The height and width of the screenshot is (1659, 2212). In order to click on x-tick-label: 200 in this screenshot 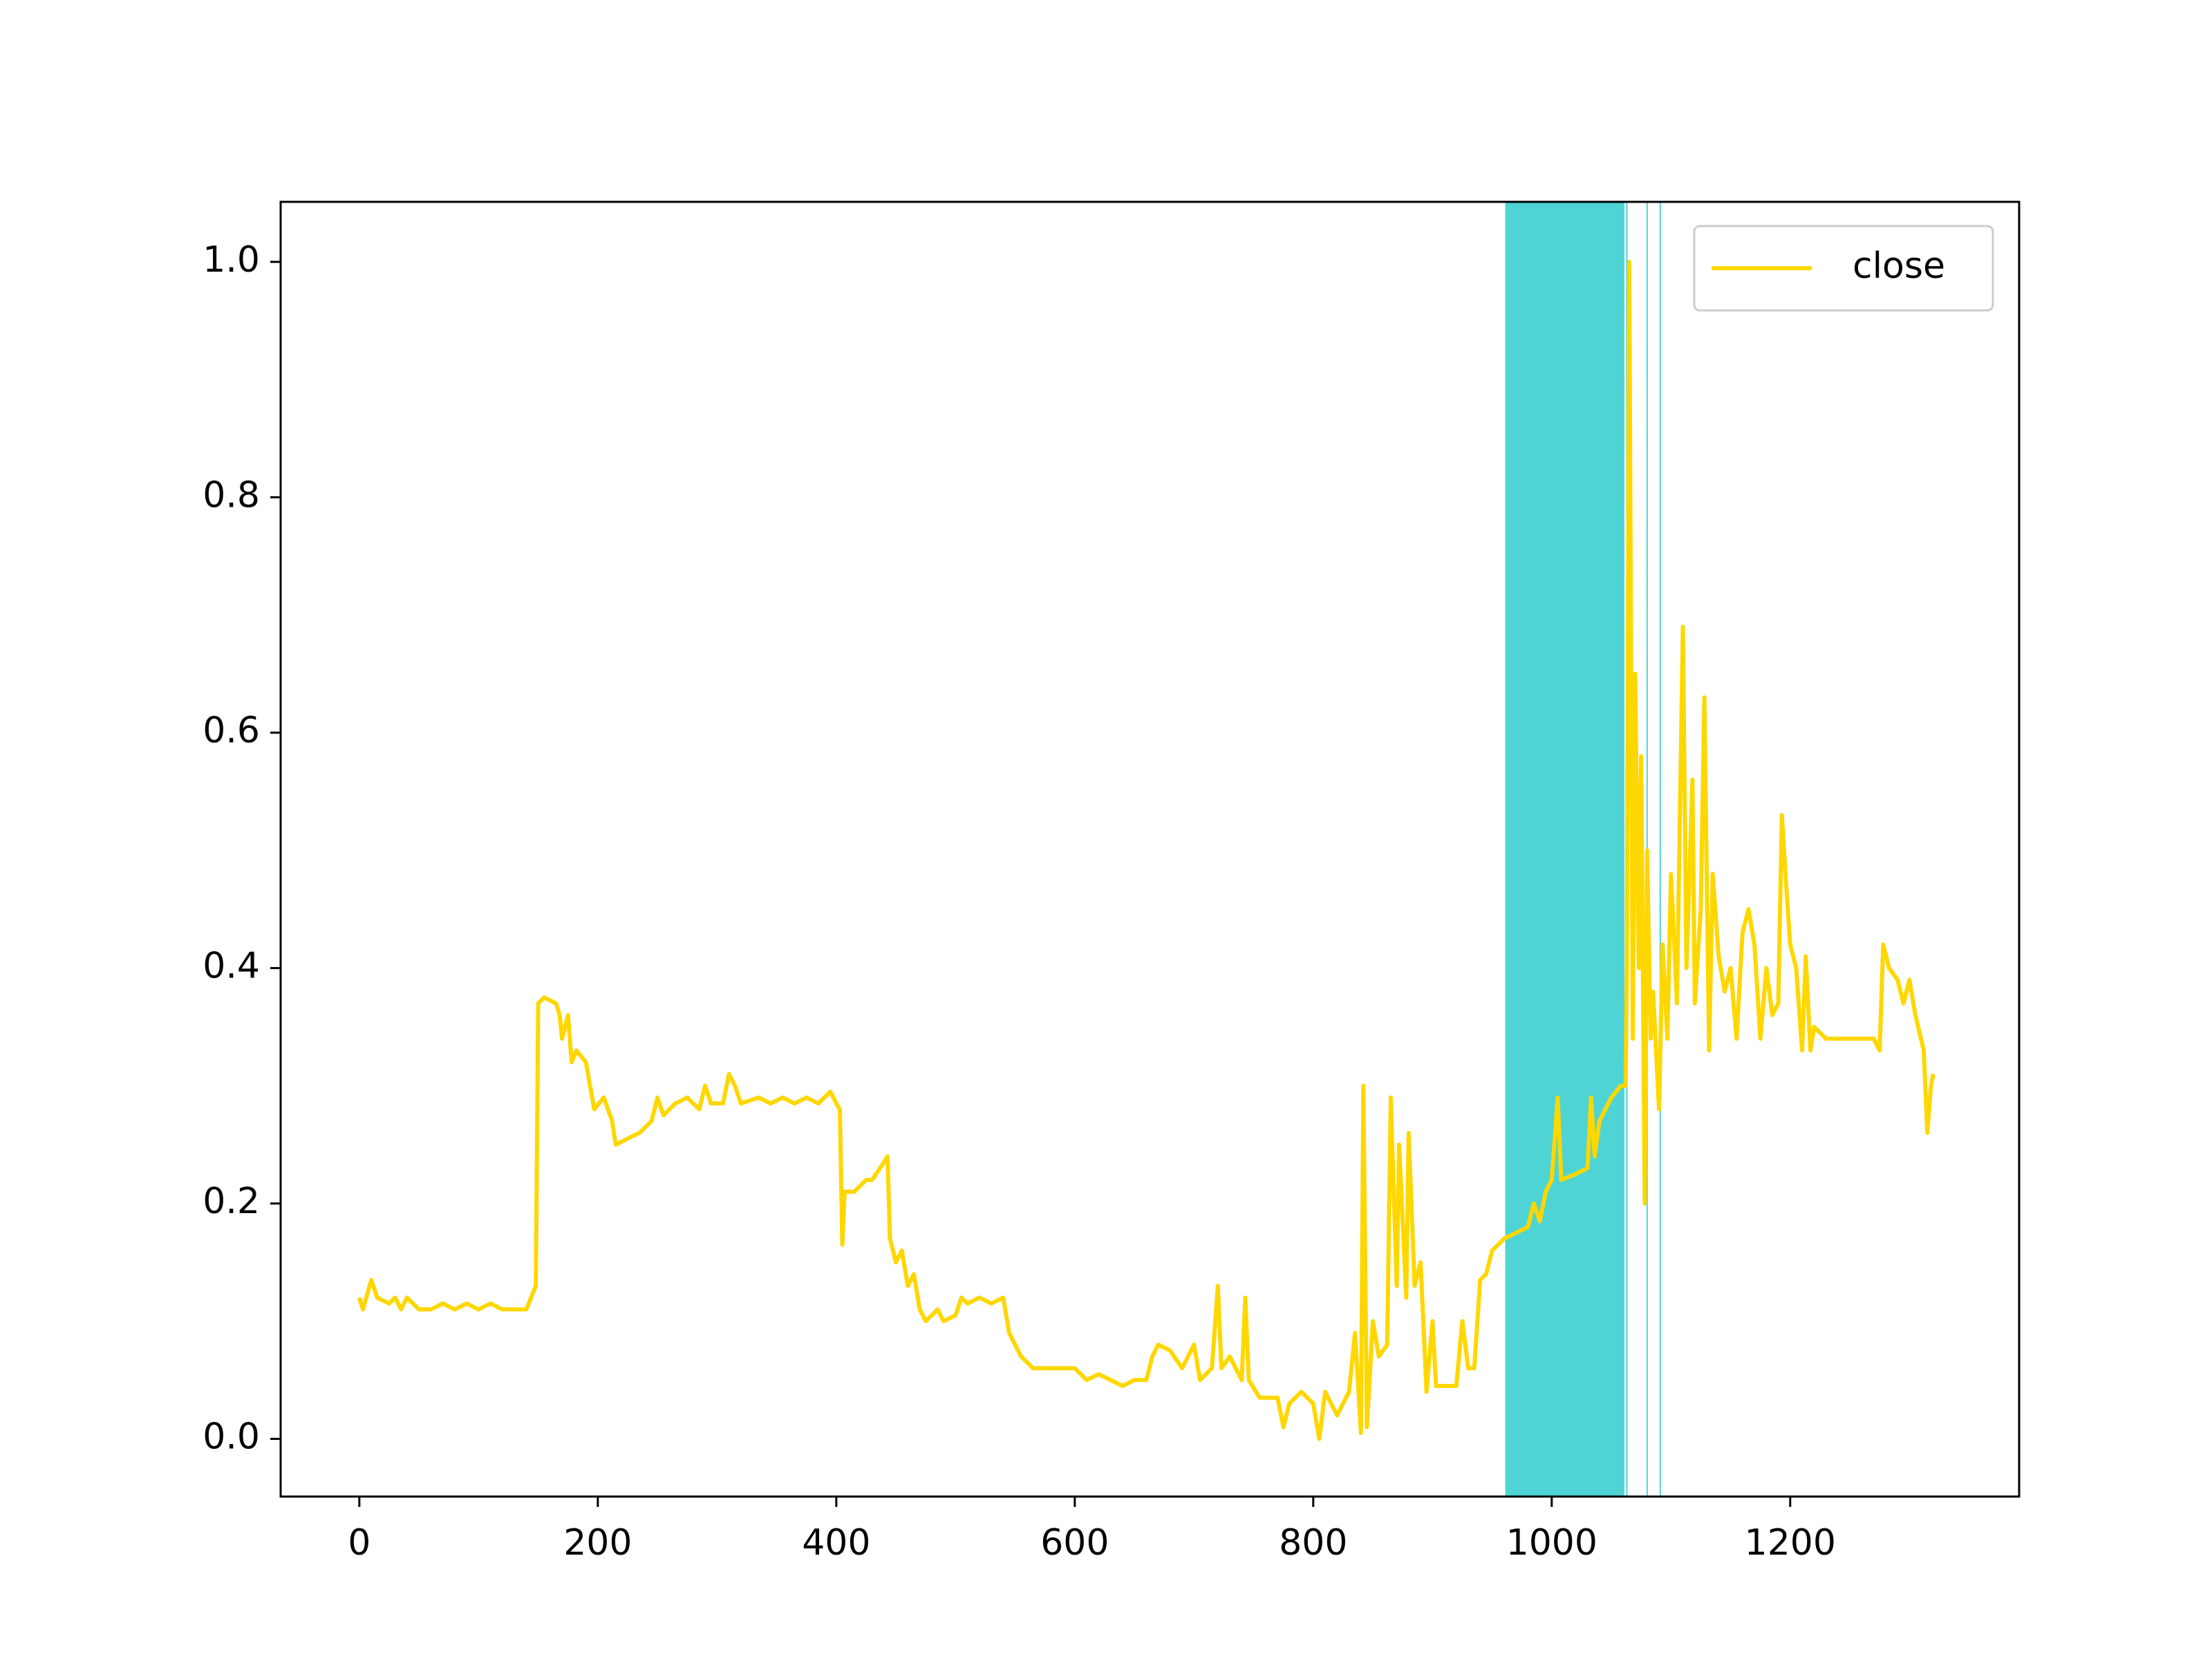, I will do `click(597, 1543)`.